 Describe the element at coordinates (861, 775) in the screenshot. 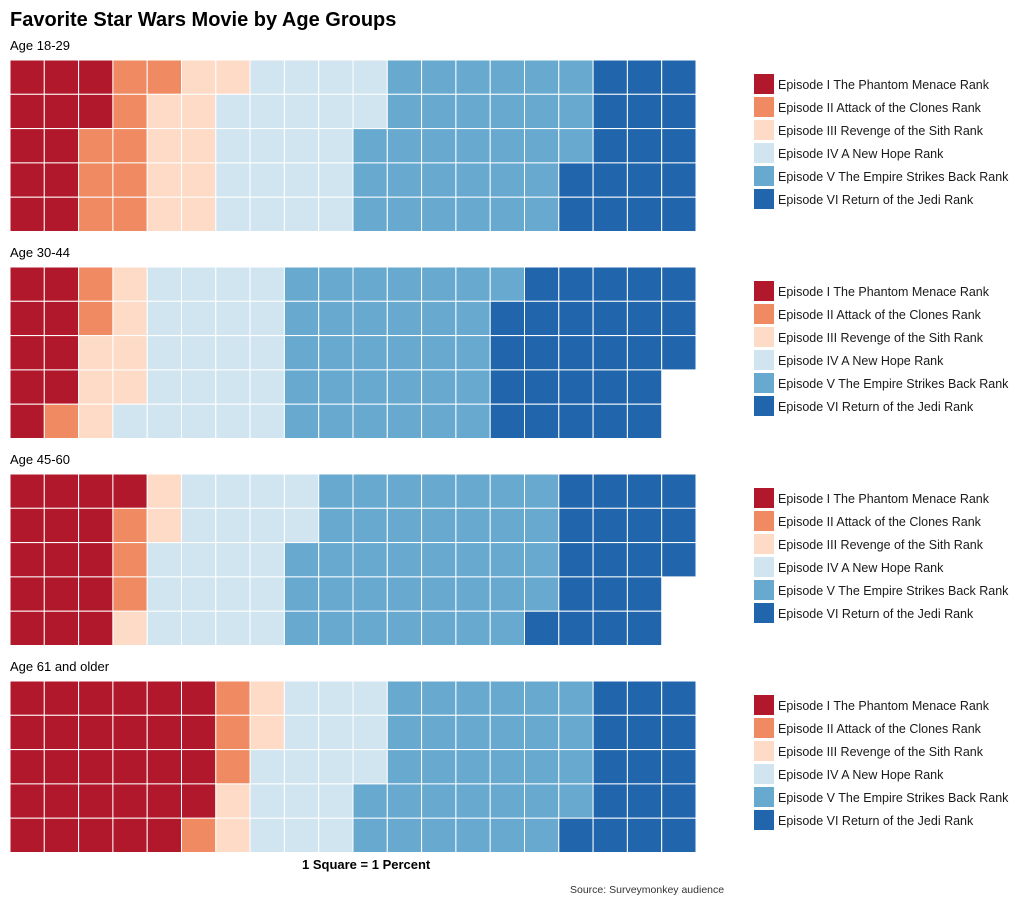

I see `legend-label: Episode IV A New Hope Rank` at that location.